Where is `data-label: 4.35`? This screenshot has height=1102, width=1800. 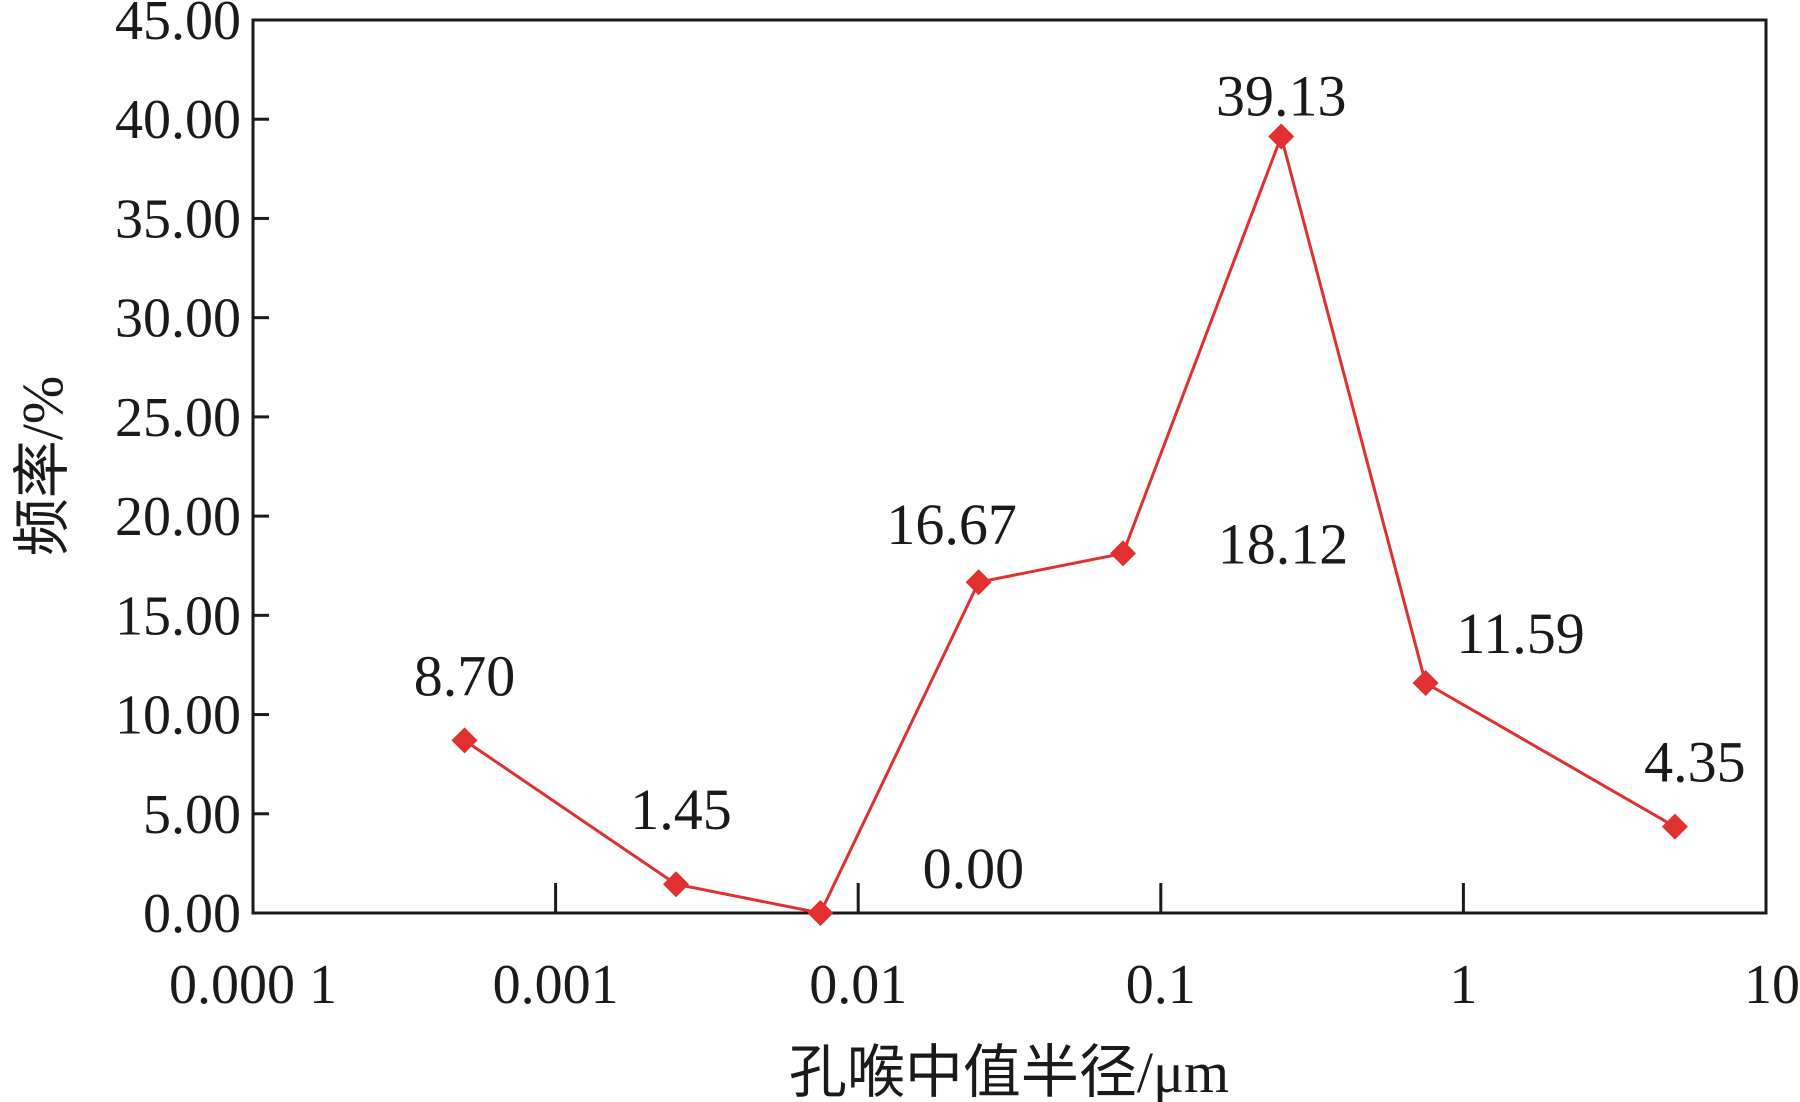
data-label: 4.35 is located at coordinates (1695, 762).